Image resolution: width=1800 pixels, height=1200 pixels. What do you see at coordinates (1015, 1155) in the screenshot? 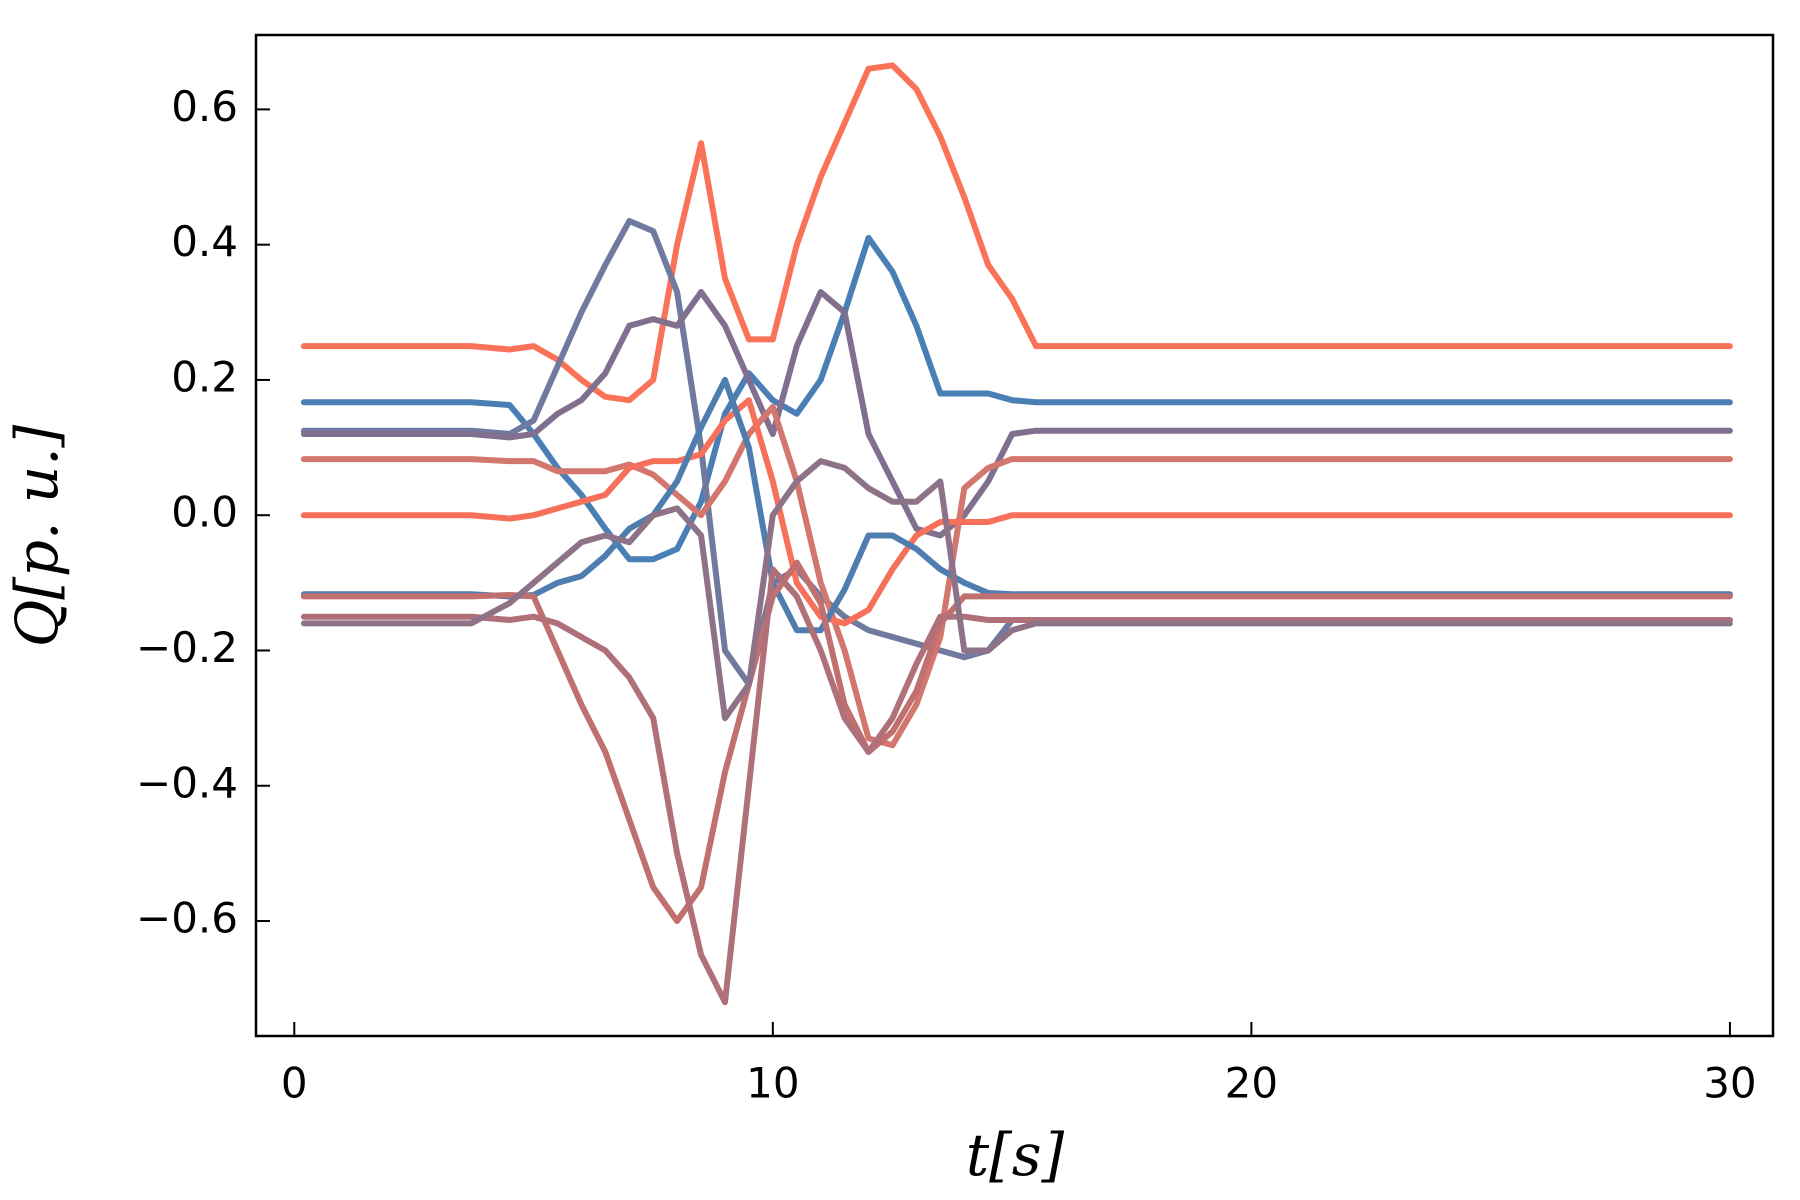
I see `x-axis-label: t[s]` at bounding box center [1015, 1155].